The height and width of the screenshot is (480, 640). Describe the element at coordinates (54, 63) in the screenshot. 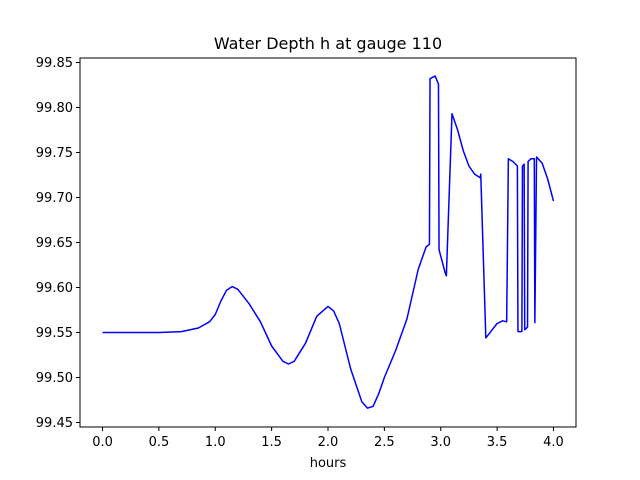

I see `y-tick-label: 99.85` at that location.